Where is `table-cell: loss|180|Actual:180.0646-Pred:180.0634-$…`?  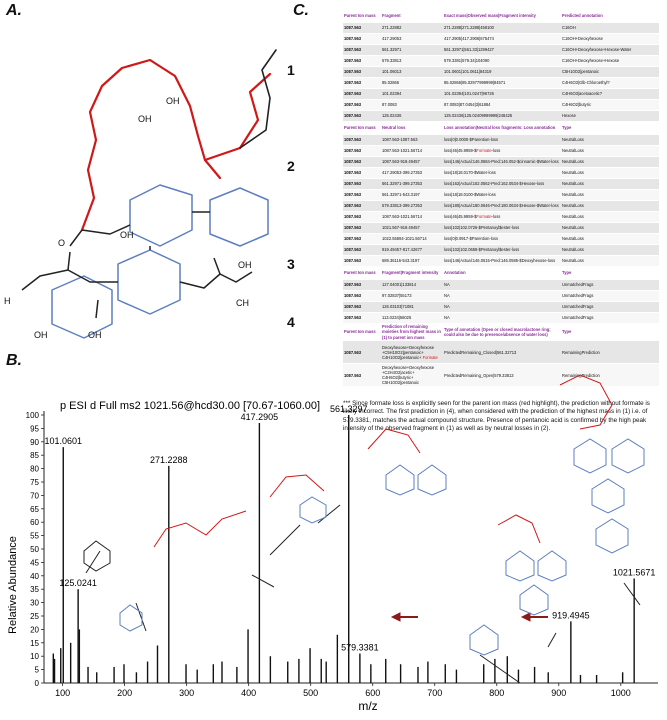 table-cell: loss|180|Actual:180.0646-Pred:180.0634-$… is located at coordinates (502, 206).